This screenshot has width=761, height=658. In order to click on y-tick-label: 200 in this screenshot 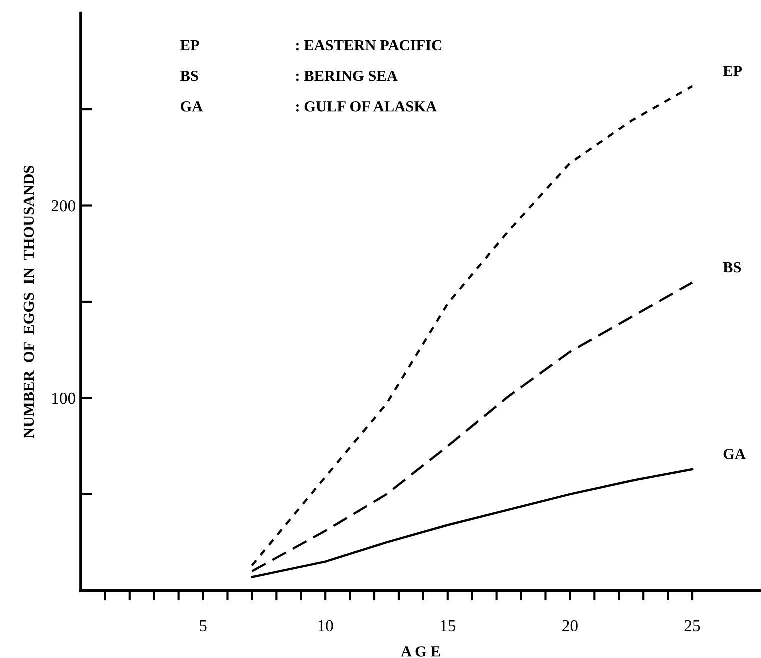, I will do `click(64, 206)`.